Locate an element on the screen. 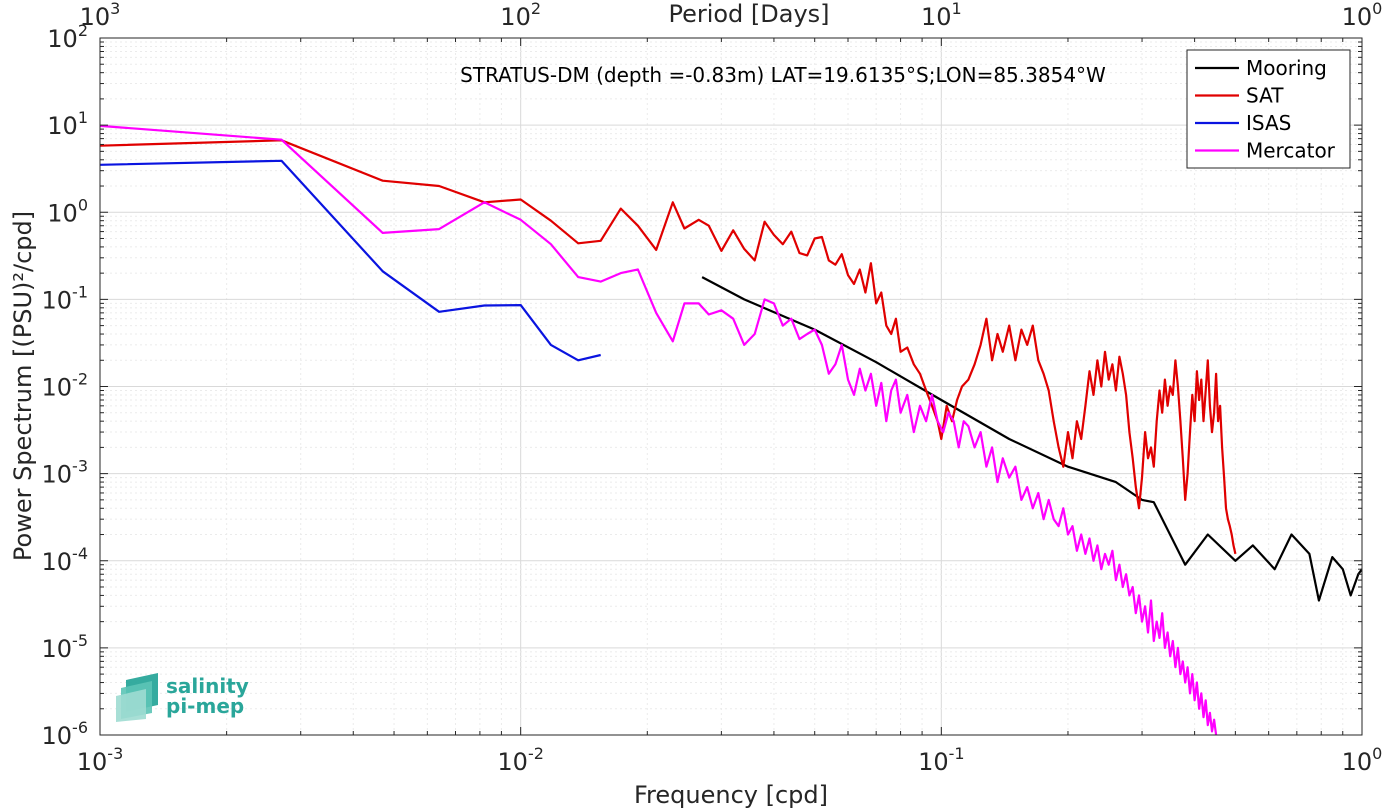 The height and width of the screenshot is (809, 1383). y-tick-label: 10⁻¹ is located at coordinates (65, 298).